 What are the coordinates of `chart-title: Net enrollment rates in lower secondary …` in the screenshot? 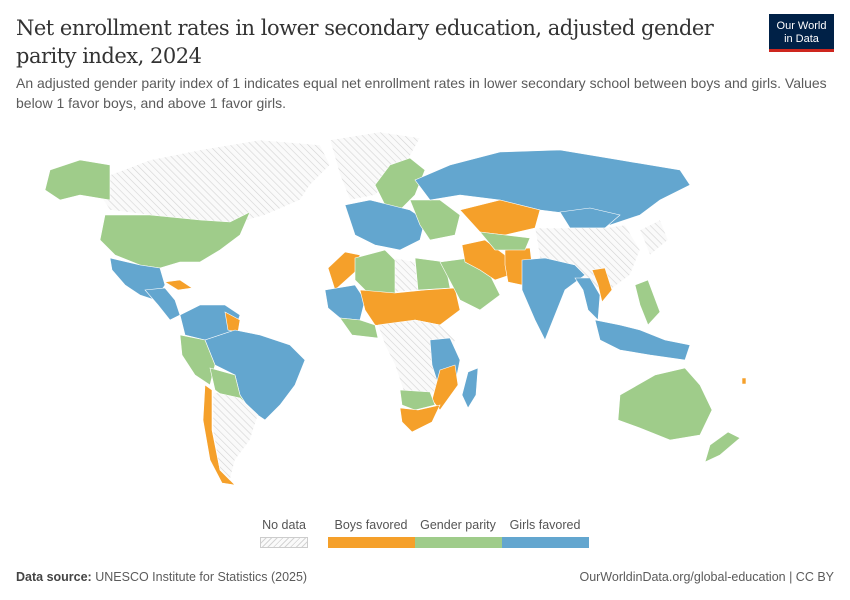 It's located at (365, 42).